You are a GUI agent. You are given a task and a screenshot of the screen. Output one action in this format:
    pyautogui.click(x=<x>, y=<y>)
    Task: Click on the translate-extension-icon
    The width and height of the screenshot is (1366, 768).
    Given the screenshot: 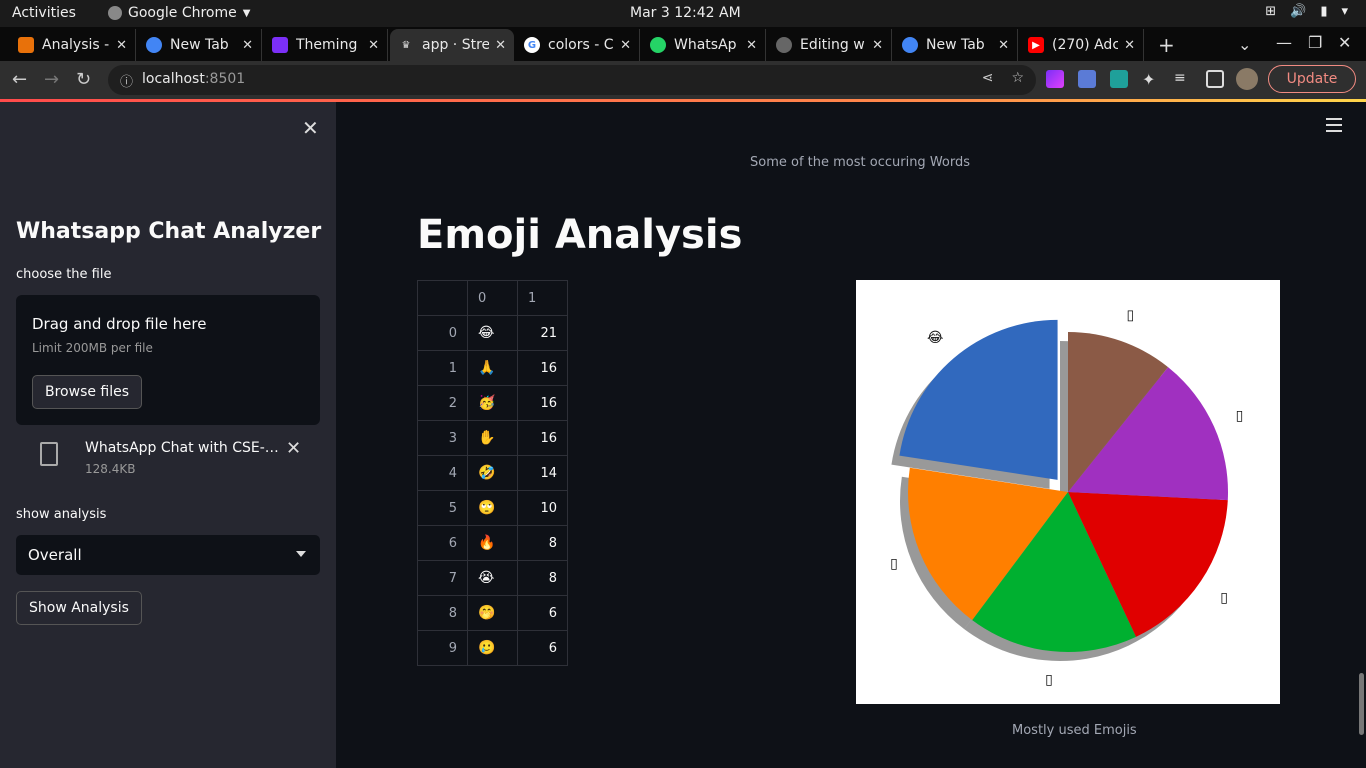 What is the action you would take?
    pyautogui.click(x=1087, y=79)
    